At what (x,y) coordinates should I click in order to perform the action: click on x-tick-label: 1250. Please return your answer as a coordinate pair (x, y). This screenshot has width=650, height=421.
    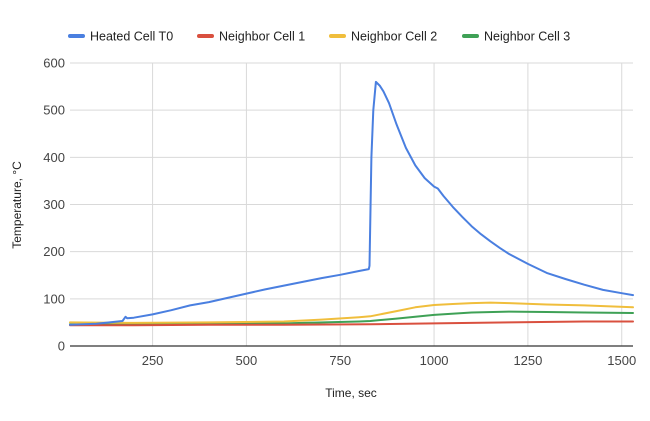
    Looking at the image, I should click on (527, 360).